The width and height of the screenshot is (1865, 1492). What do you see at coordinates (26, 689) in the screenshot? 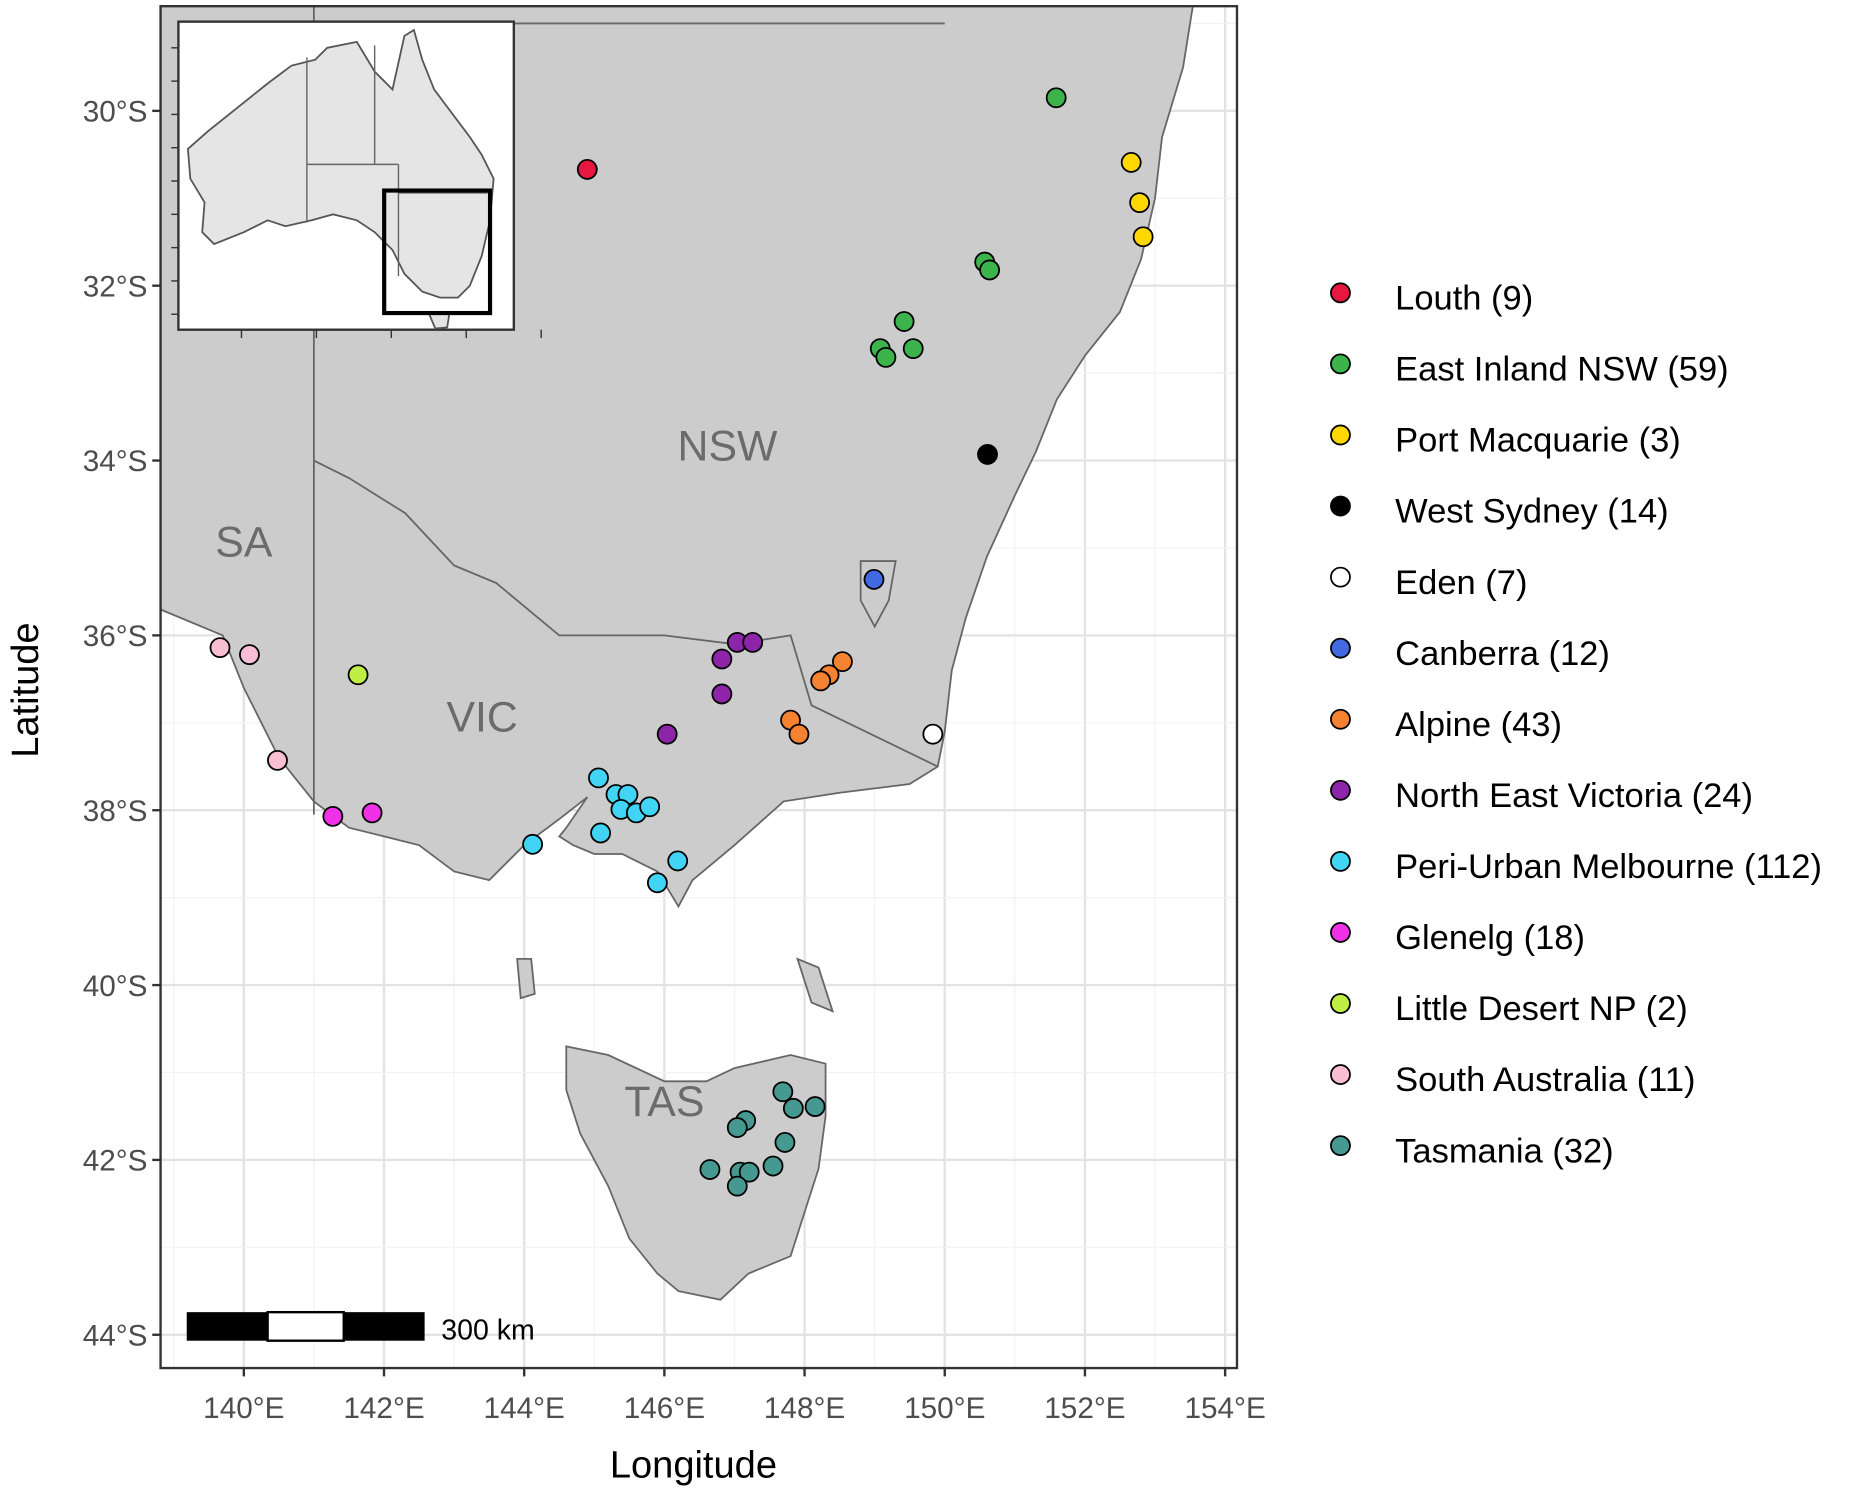
I see `y-axis-title: Latitude` at bounding box center [26, 689].